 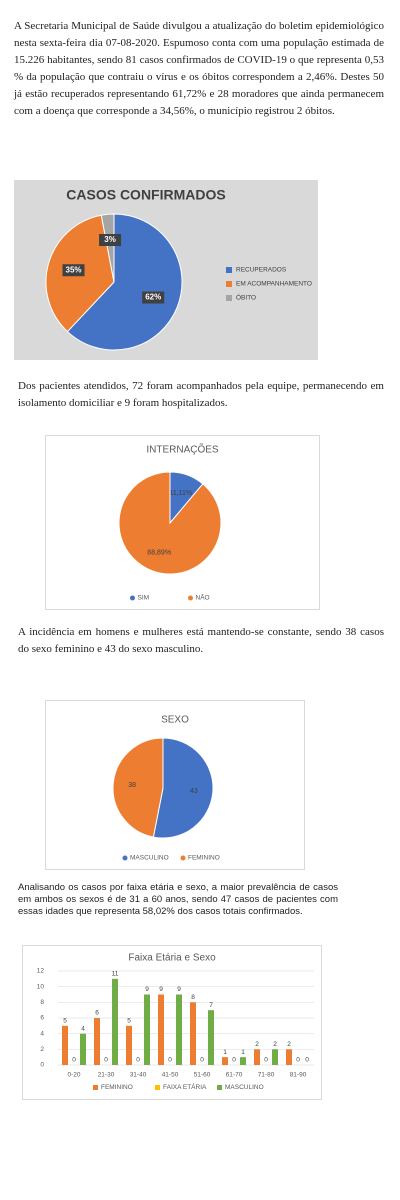 What do you see at coordinates (202, 1075) in the screenshot?
I see `x-tick-label: 51-60` at bounding box center [202, 1075].